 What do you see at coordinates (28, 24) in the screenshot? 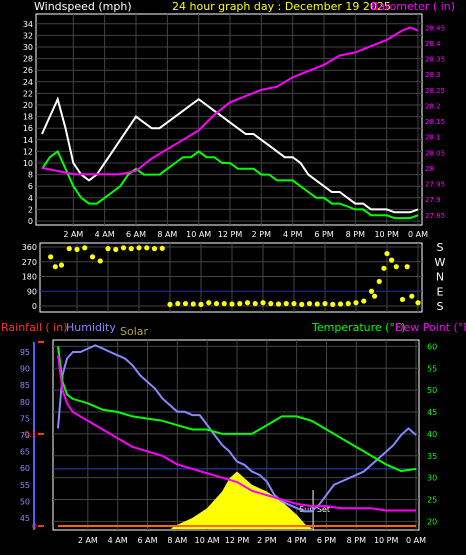
I see `wind-tick-label: 34` at bounding box center [28, 24].